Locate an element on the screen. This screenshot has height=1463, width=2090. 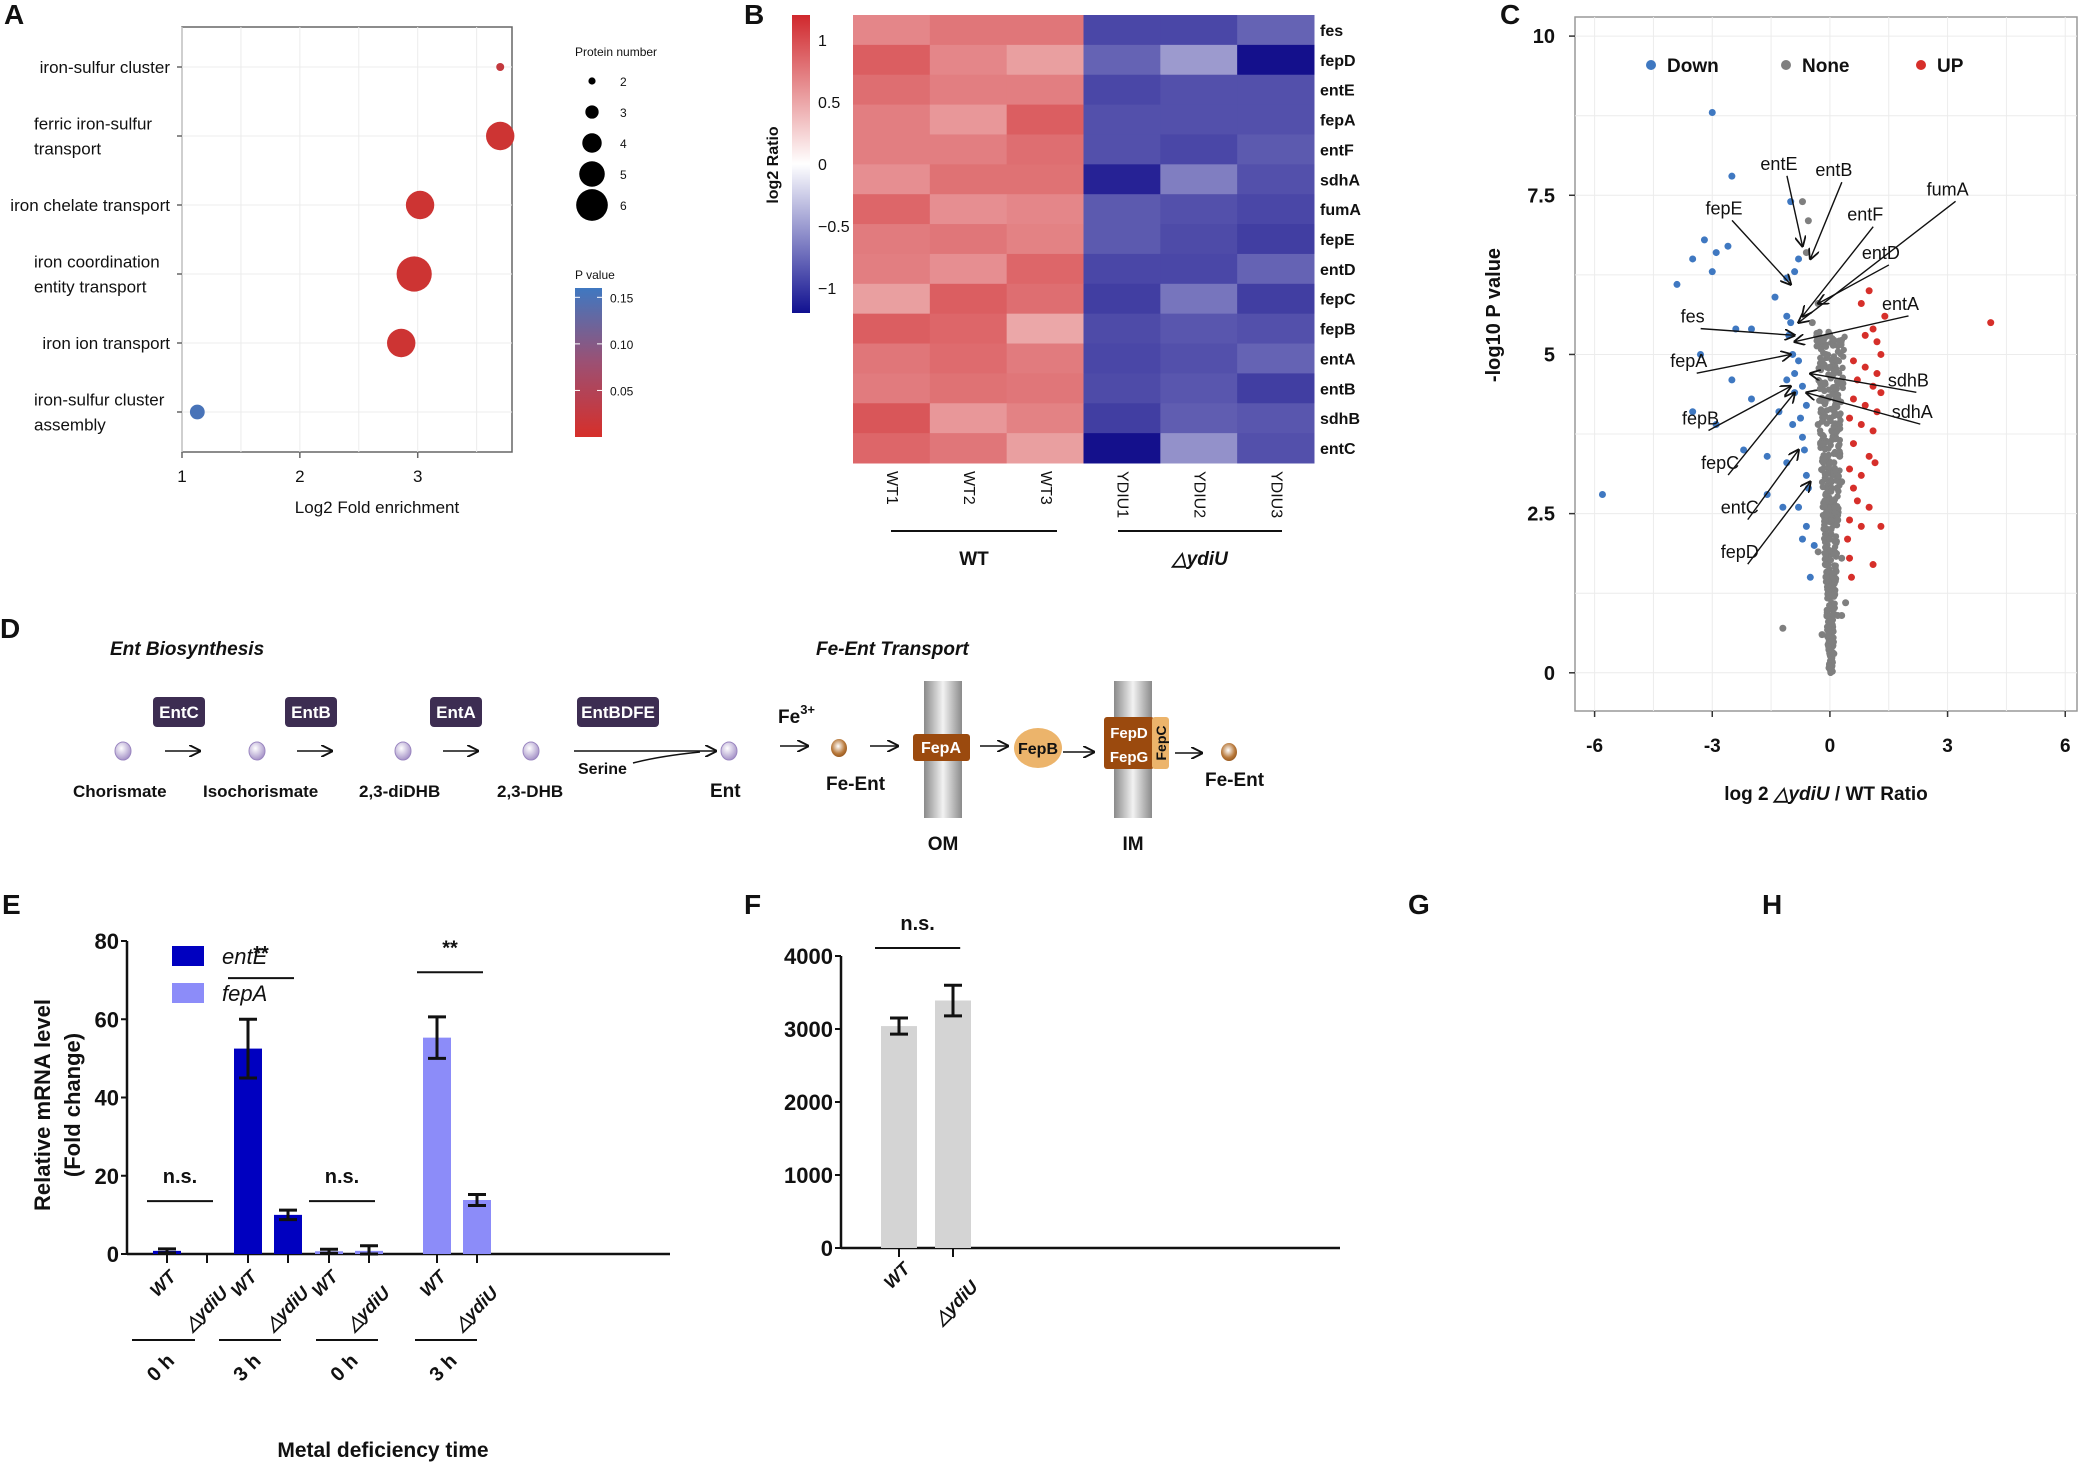
annotation-label: fepB is located at coordinates (1700, 418).